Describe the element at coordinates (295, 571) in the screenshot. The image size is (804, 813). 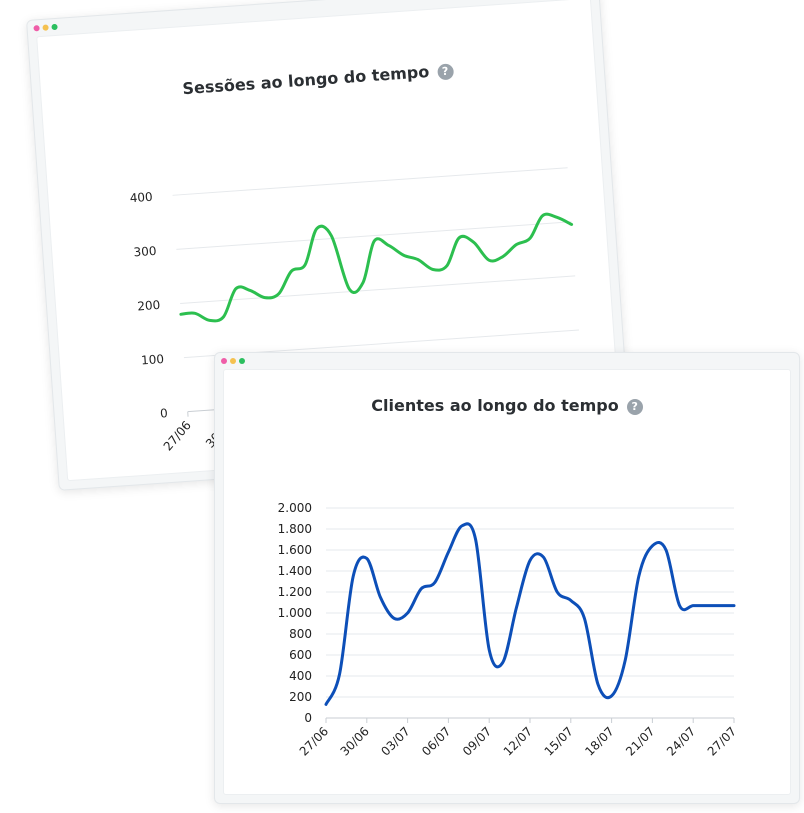
I see `y-tick-label: 1.400` at that location.